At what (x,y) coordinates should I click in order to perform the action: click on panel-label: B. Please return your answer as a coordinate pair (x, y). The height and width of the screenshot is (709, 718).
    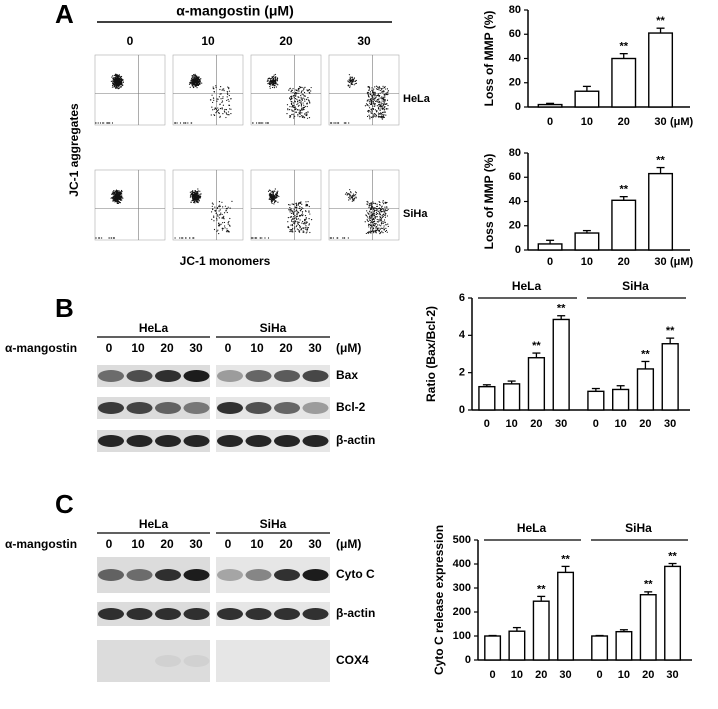
    Looking at the image, I should click on (64, 308).